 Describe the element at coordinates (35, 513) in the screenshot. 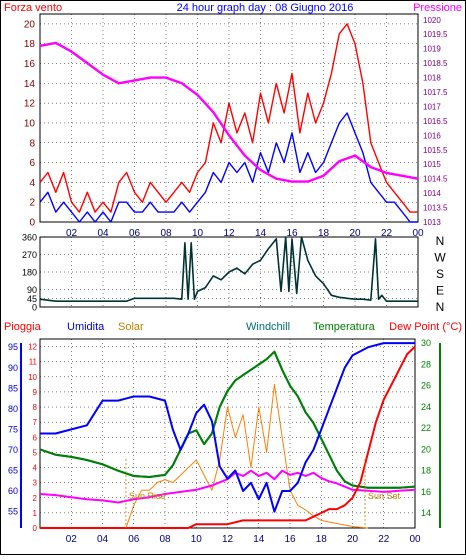

I see `rain-tick-label: 1` at that location.